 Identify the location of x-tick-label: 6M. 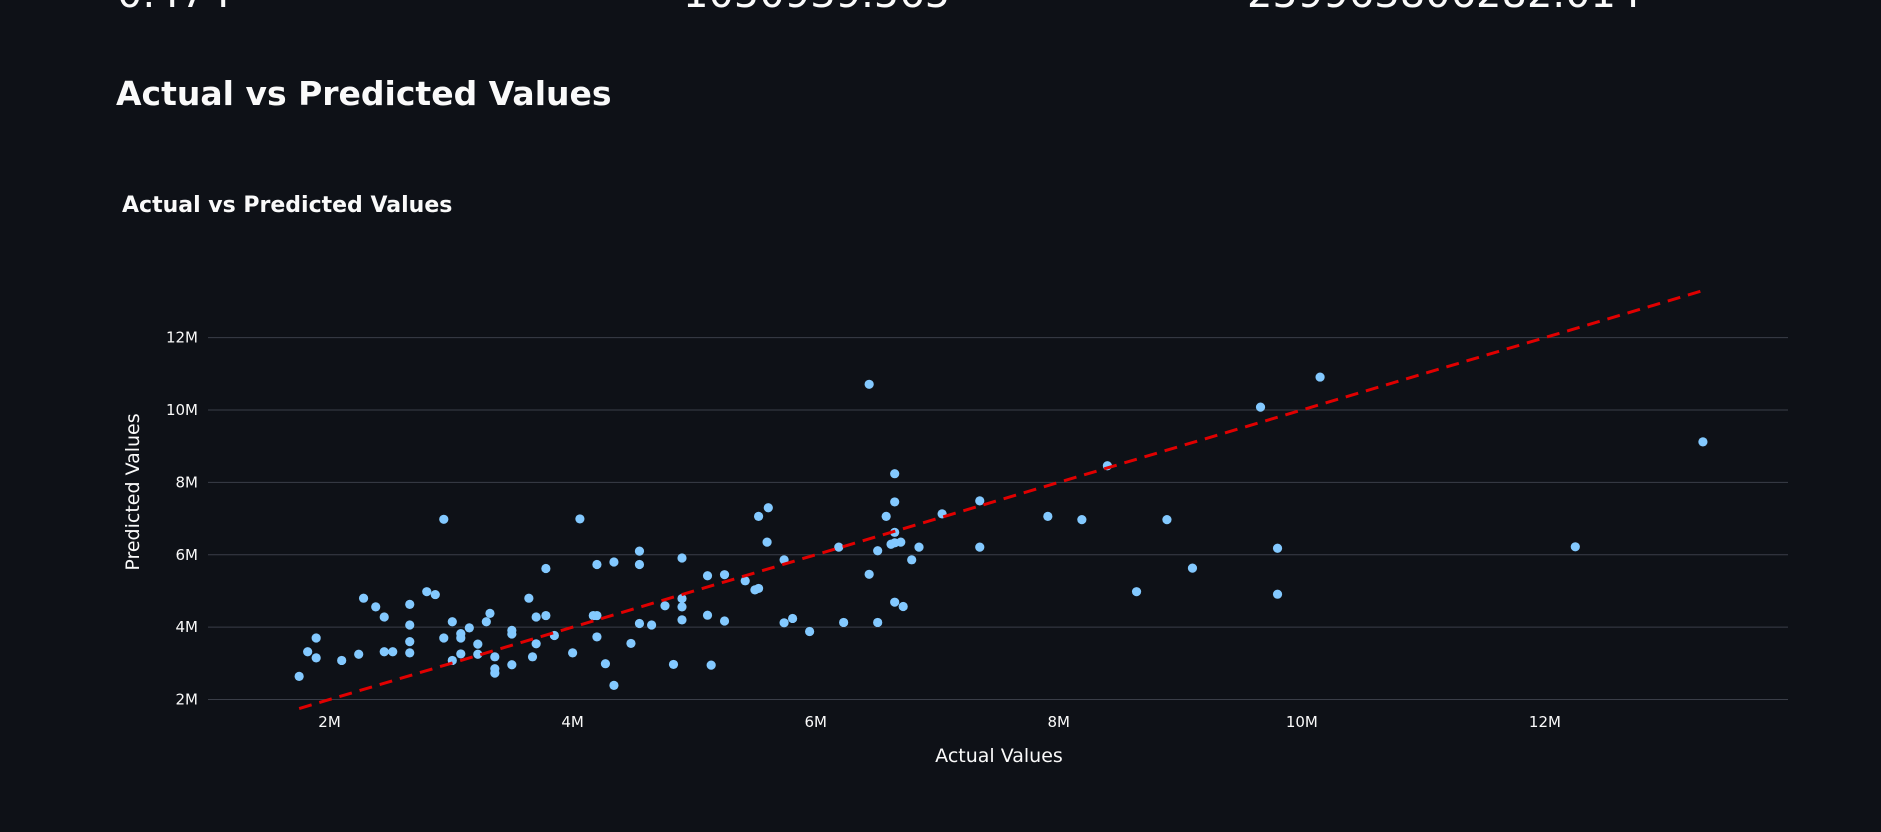
(815, 722).